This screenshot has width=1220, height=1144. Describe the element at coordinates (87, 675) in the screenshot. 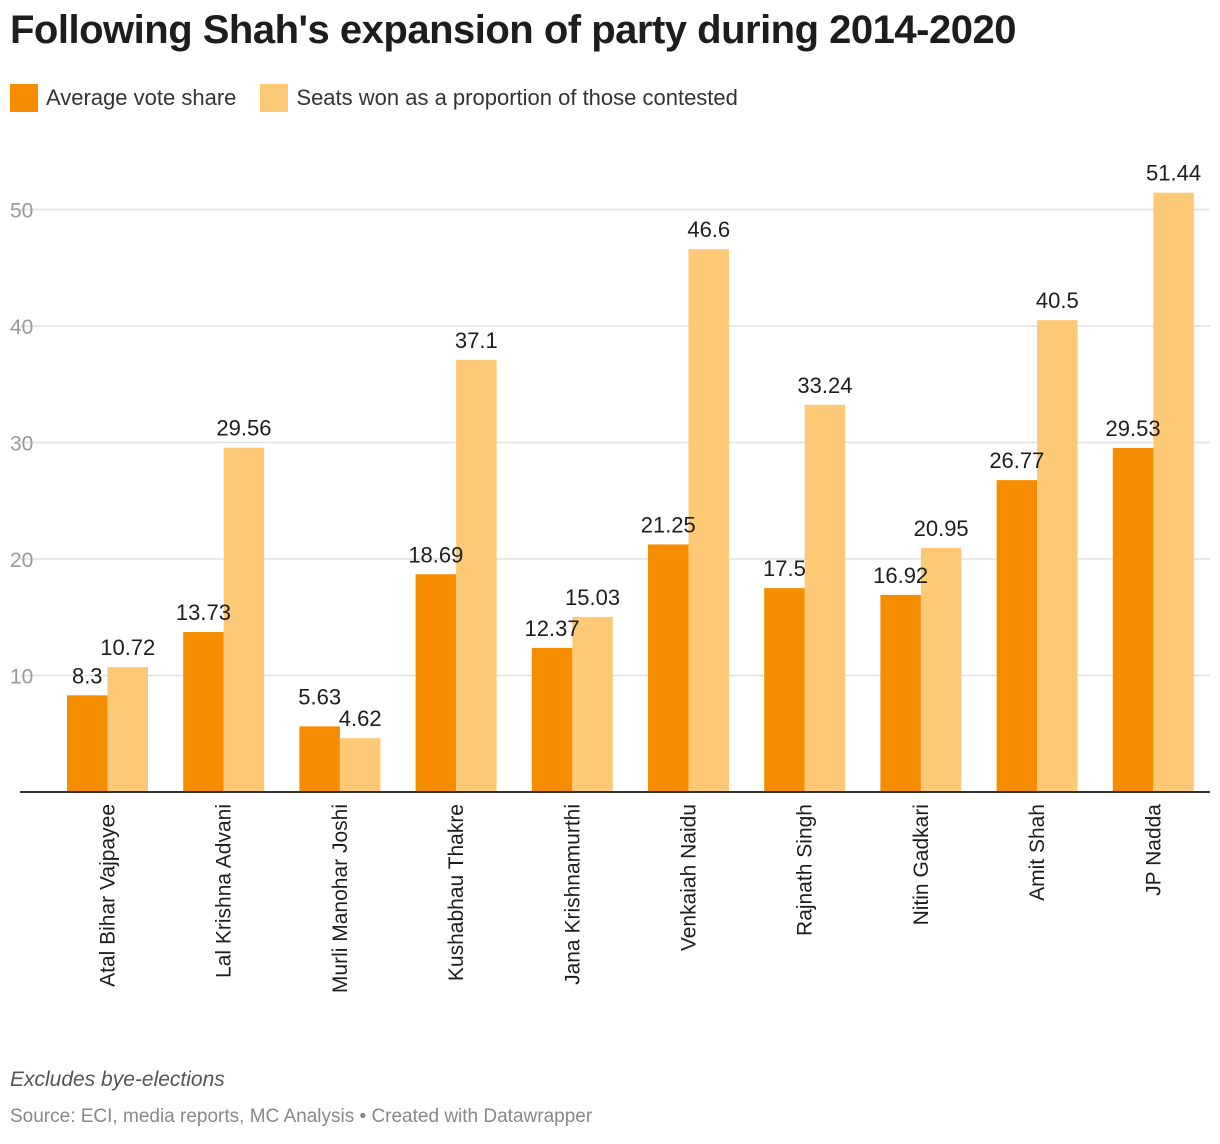

I see `data-label: 8.3` at that location.